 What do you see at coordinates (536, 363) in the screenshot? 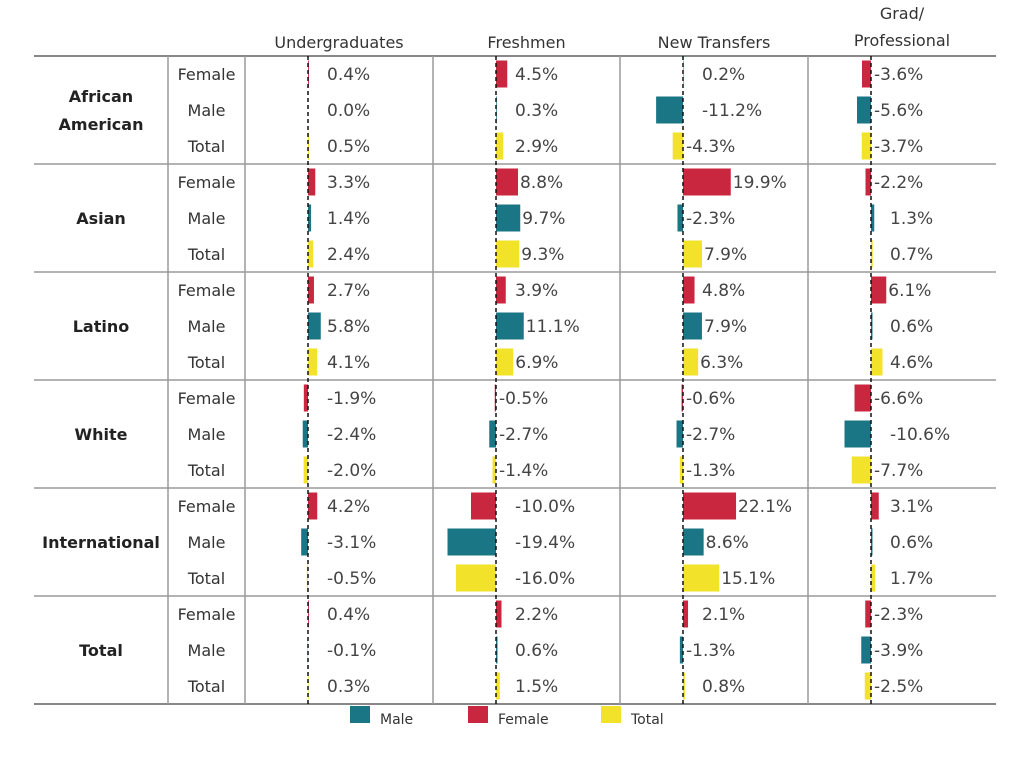
I see `value-label-latino-total-freshmen: 6.9%` at bounding box center [536, 363].